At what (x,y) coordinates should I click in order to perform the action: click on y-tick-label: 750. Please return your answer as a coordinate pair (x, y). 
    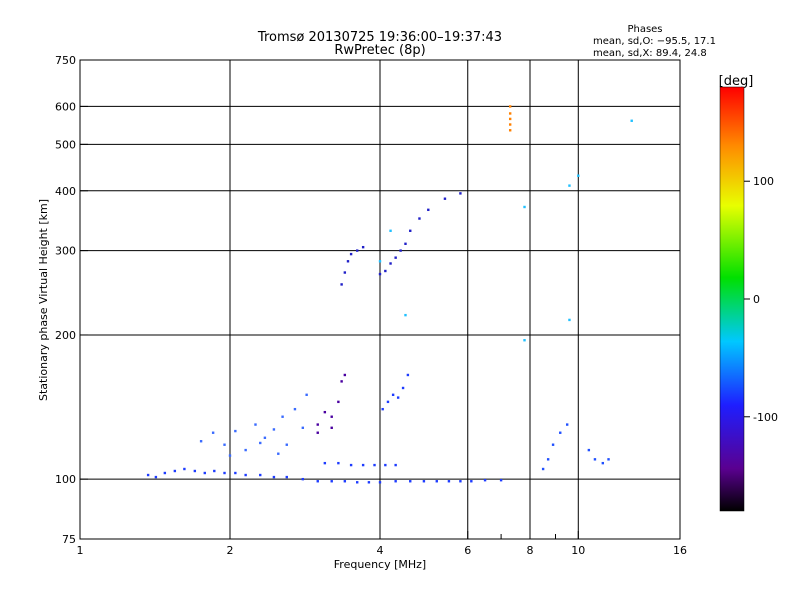
    Looking at the image, I should click on (65, 60).